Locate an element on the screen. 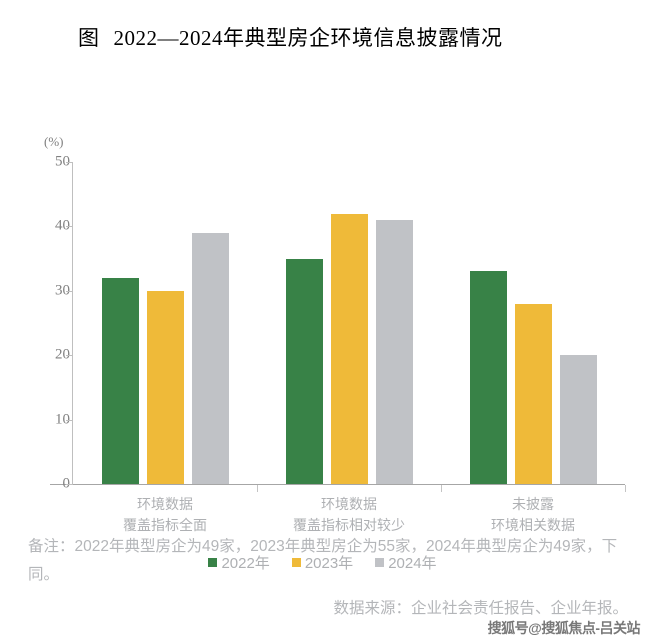 The image size is (645, 641). category-label-line: 覆盖指标全面 is located at coordinates (165, 525).